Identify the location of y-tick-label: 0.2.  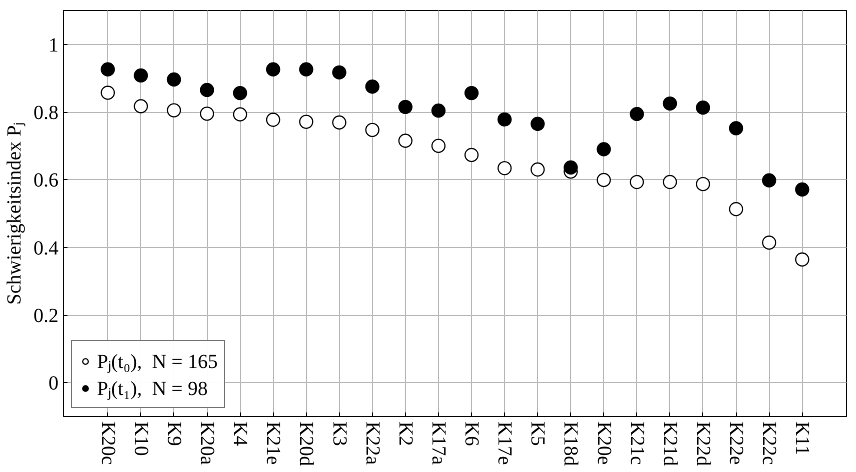
(46, 316).